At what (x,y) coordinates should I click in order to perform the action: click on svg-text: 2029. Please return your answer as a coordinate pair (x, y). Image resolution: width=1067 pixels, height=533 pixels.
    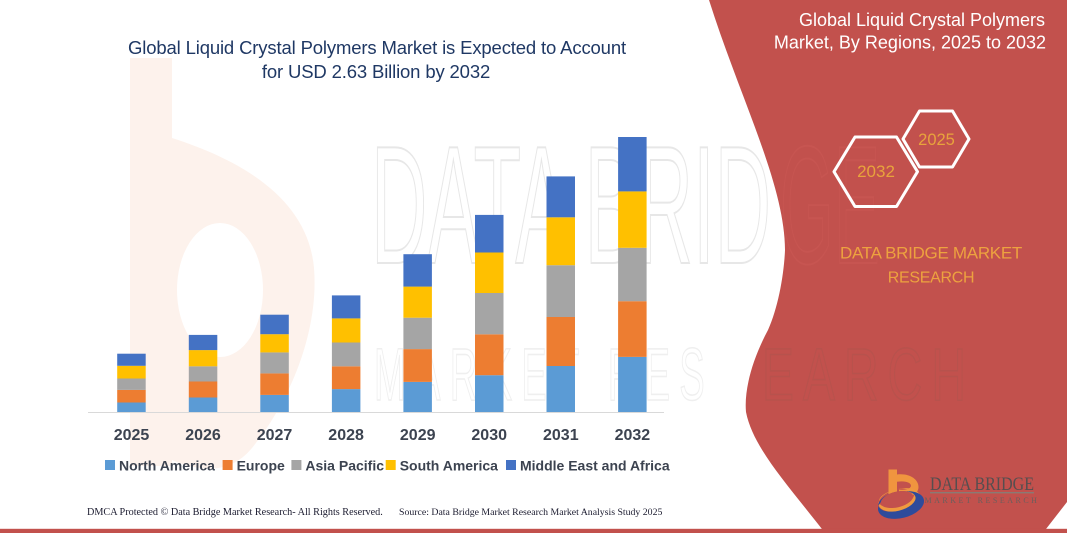
    Looking at the image, I should click on (418, 435).